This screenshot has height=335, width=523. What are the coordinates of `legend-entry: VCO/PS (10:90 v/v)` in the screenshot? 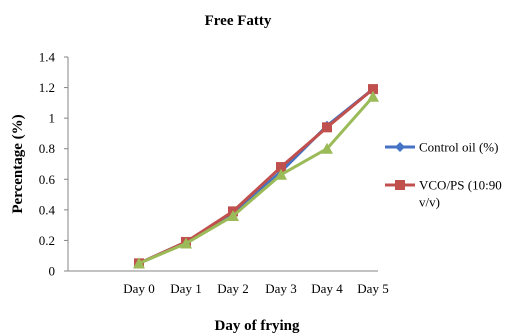 It's located at (443, 194).